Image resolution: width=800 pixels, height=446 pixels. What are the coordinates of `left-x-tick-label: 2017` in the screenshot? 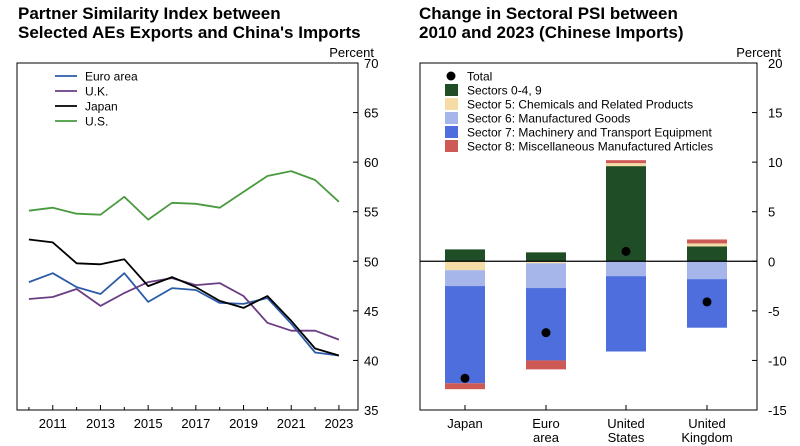 It's located at (195, 423).